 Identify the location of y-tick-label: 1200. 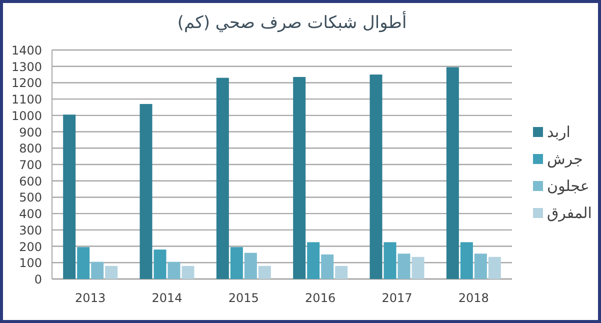
(26, 83).